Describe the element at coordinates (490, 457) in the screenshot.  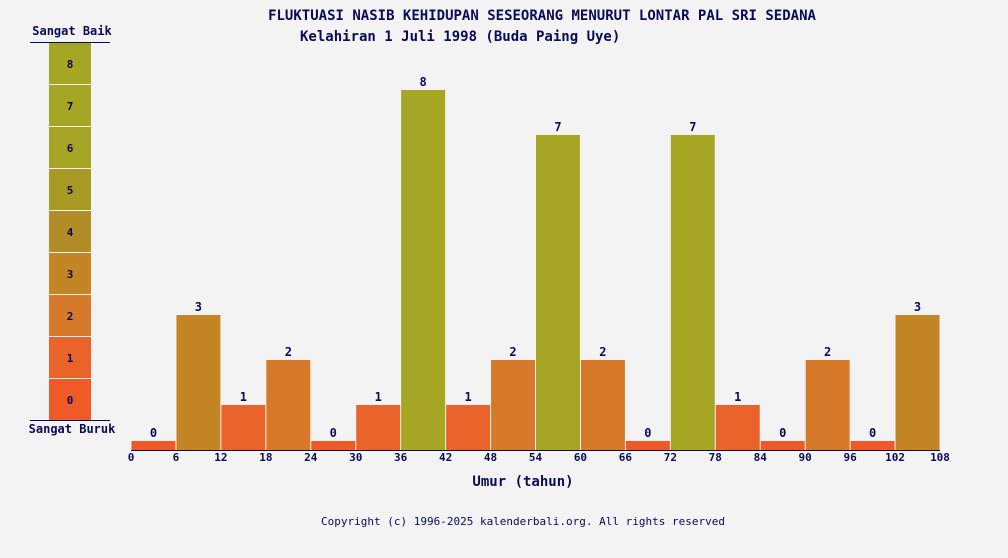
I see `x-tick-label: 48` at that location.